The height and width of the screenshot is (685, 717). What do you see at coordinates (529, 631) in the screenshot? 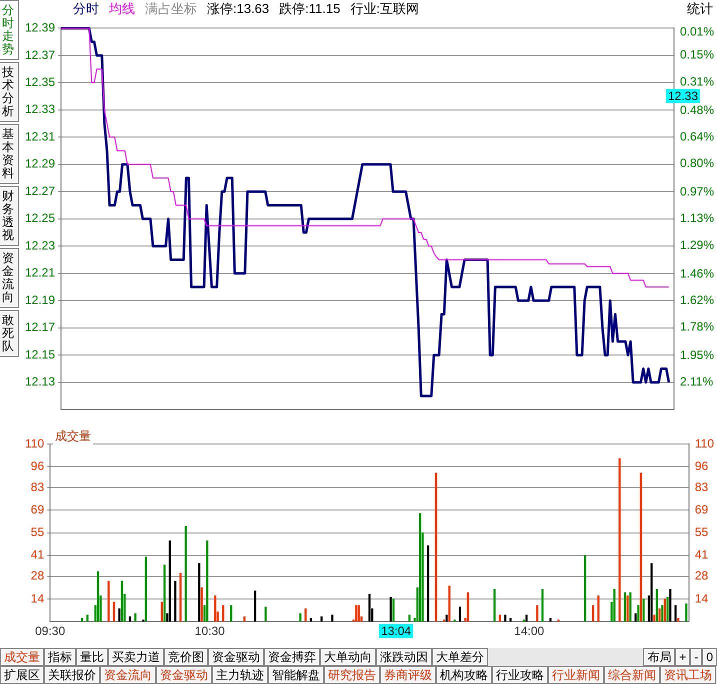
I see `x-tick-label: 14:00` at bounding box center [529, 631].